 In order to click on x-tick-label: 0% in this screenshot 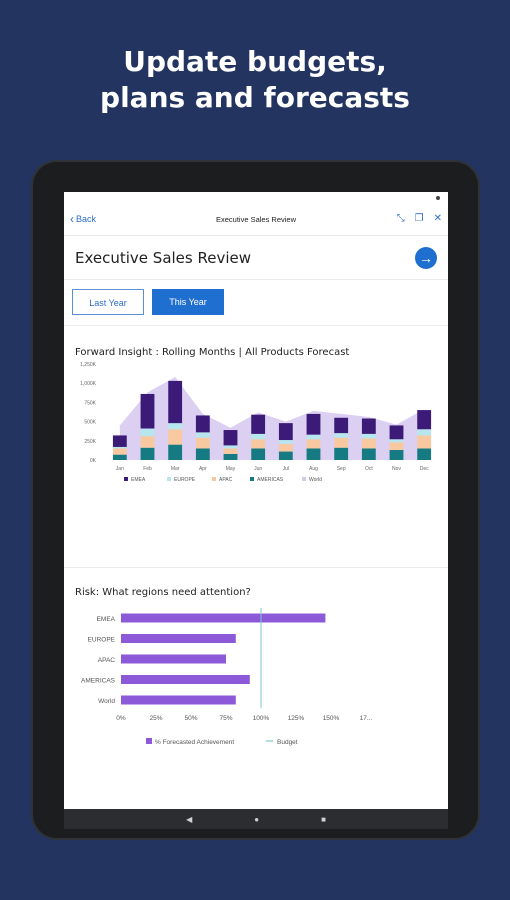, I will do `click(121, 718)`.